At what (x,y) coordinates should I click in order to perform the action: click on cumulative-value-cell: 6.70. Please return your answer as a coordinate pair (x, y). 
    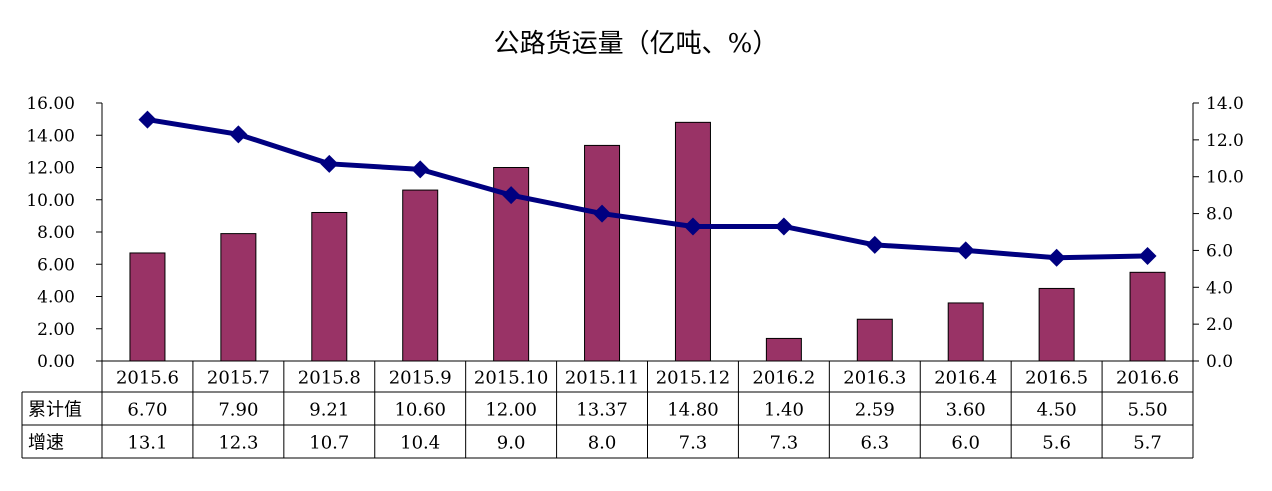
    Looking at the image, I should click on (147, 410).